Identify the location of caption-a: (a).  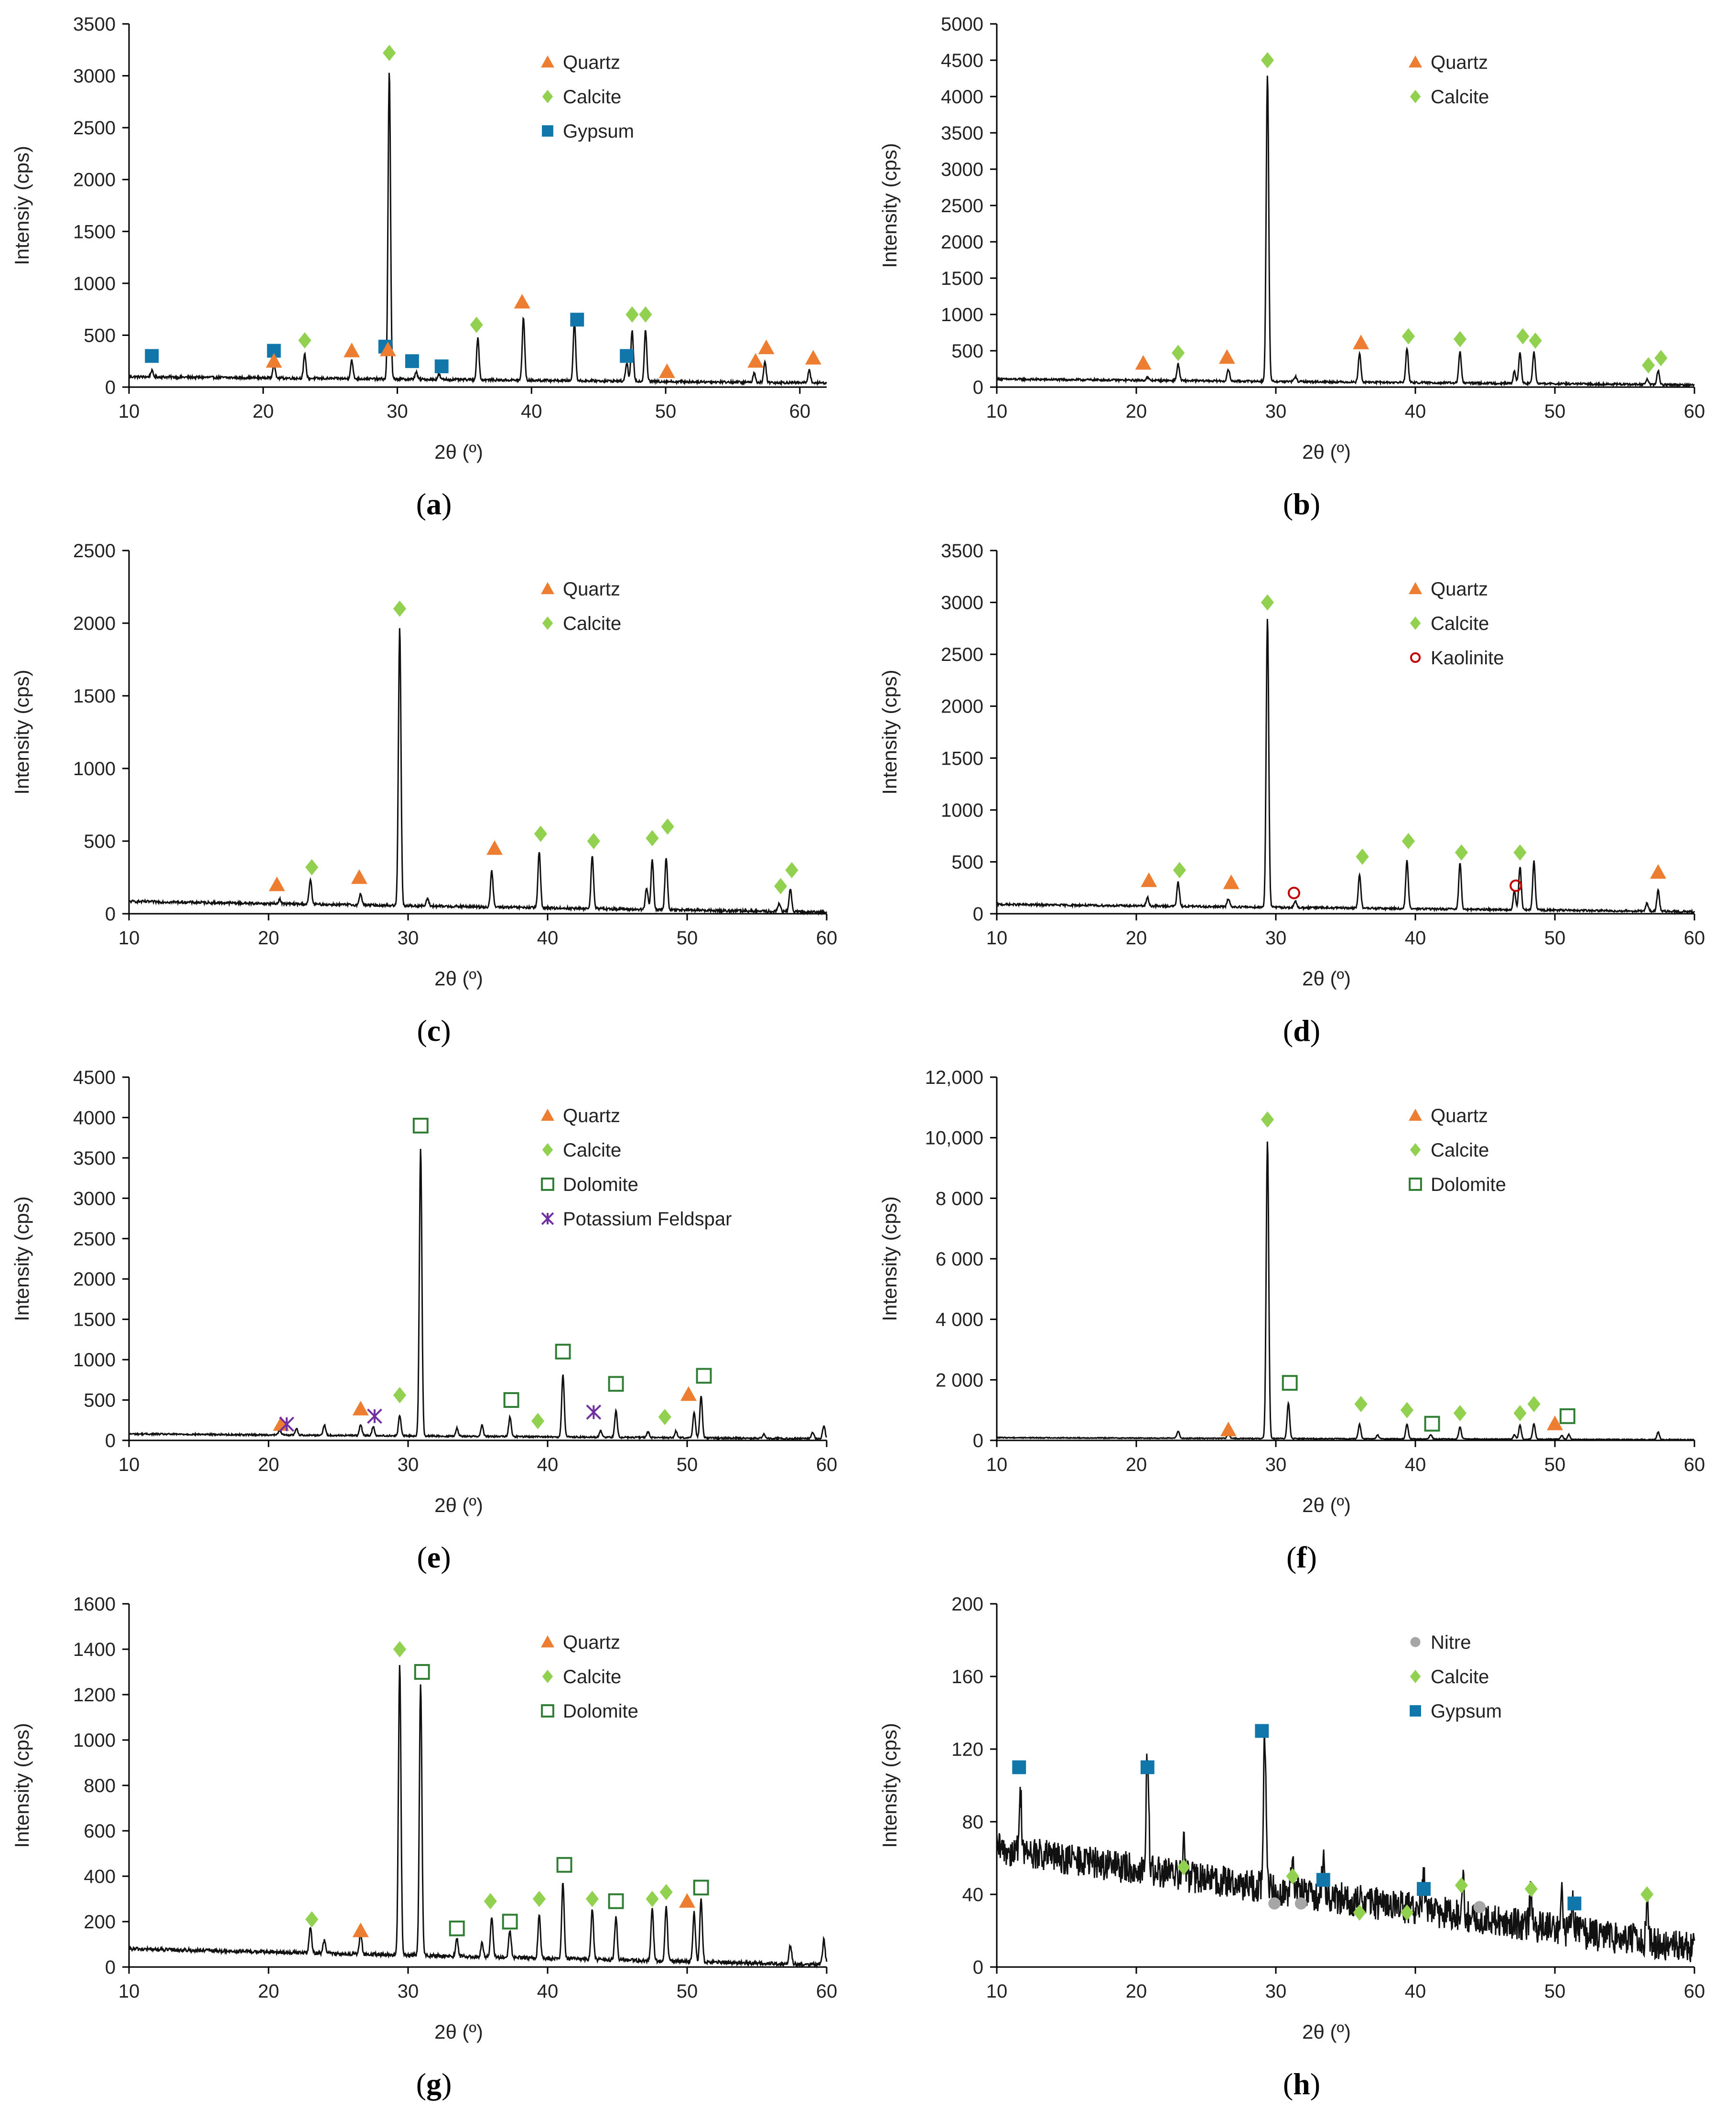
(434, 504).